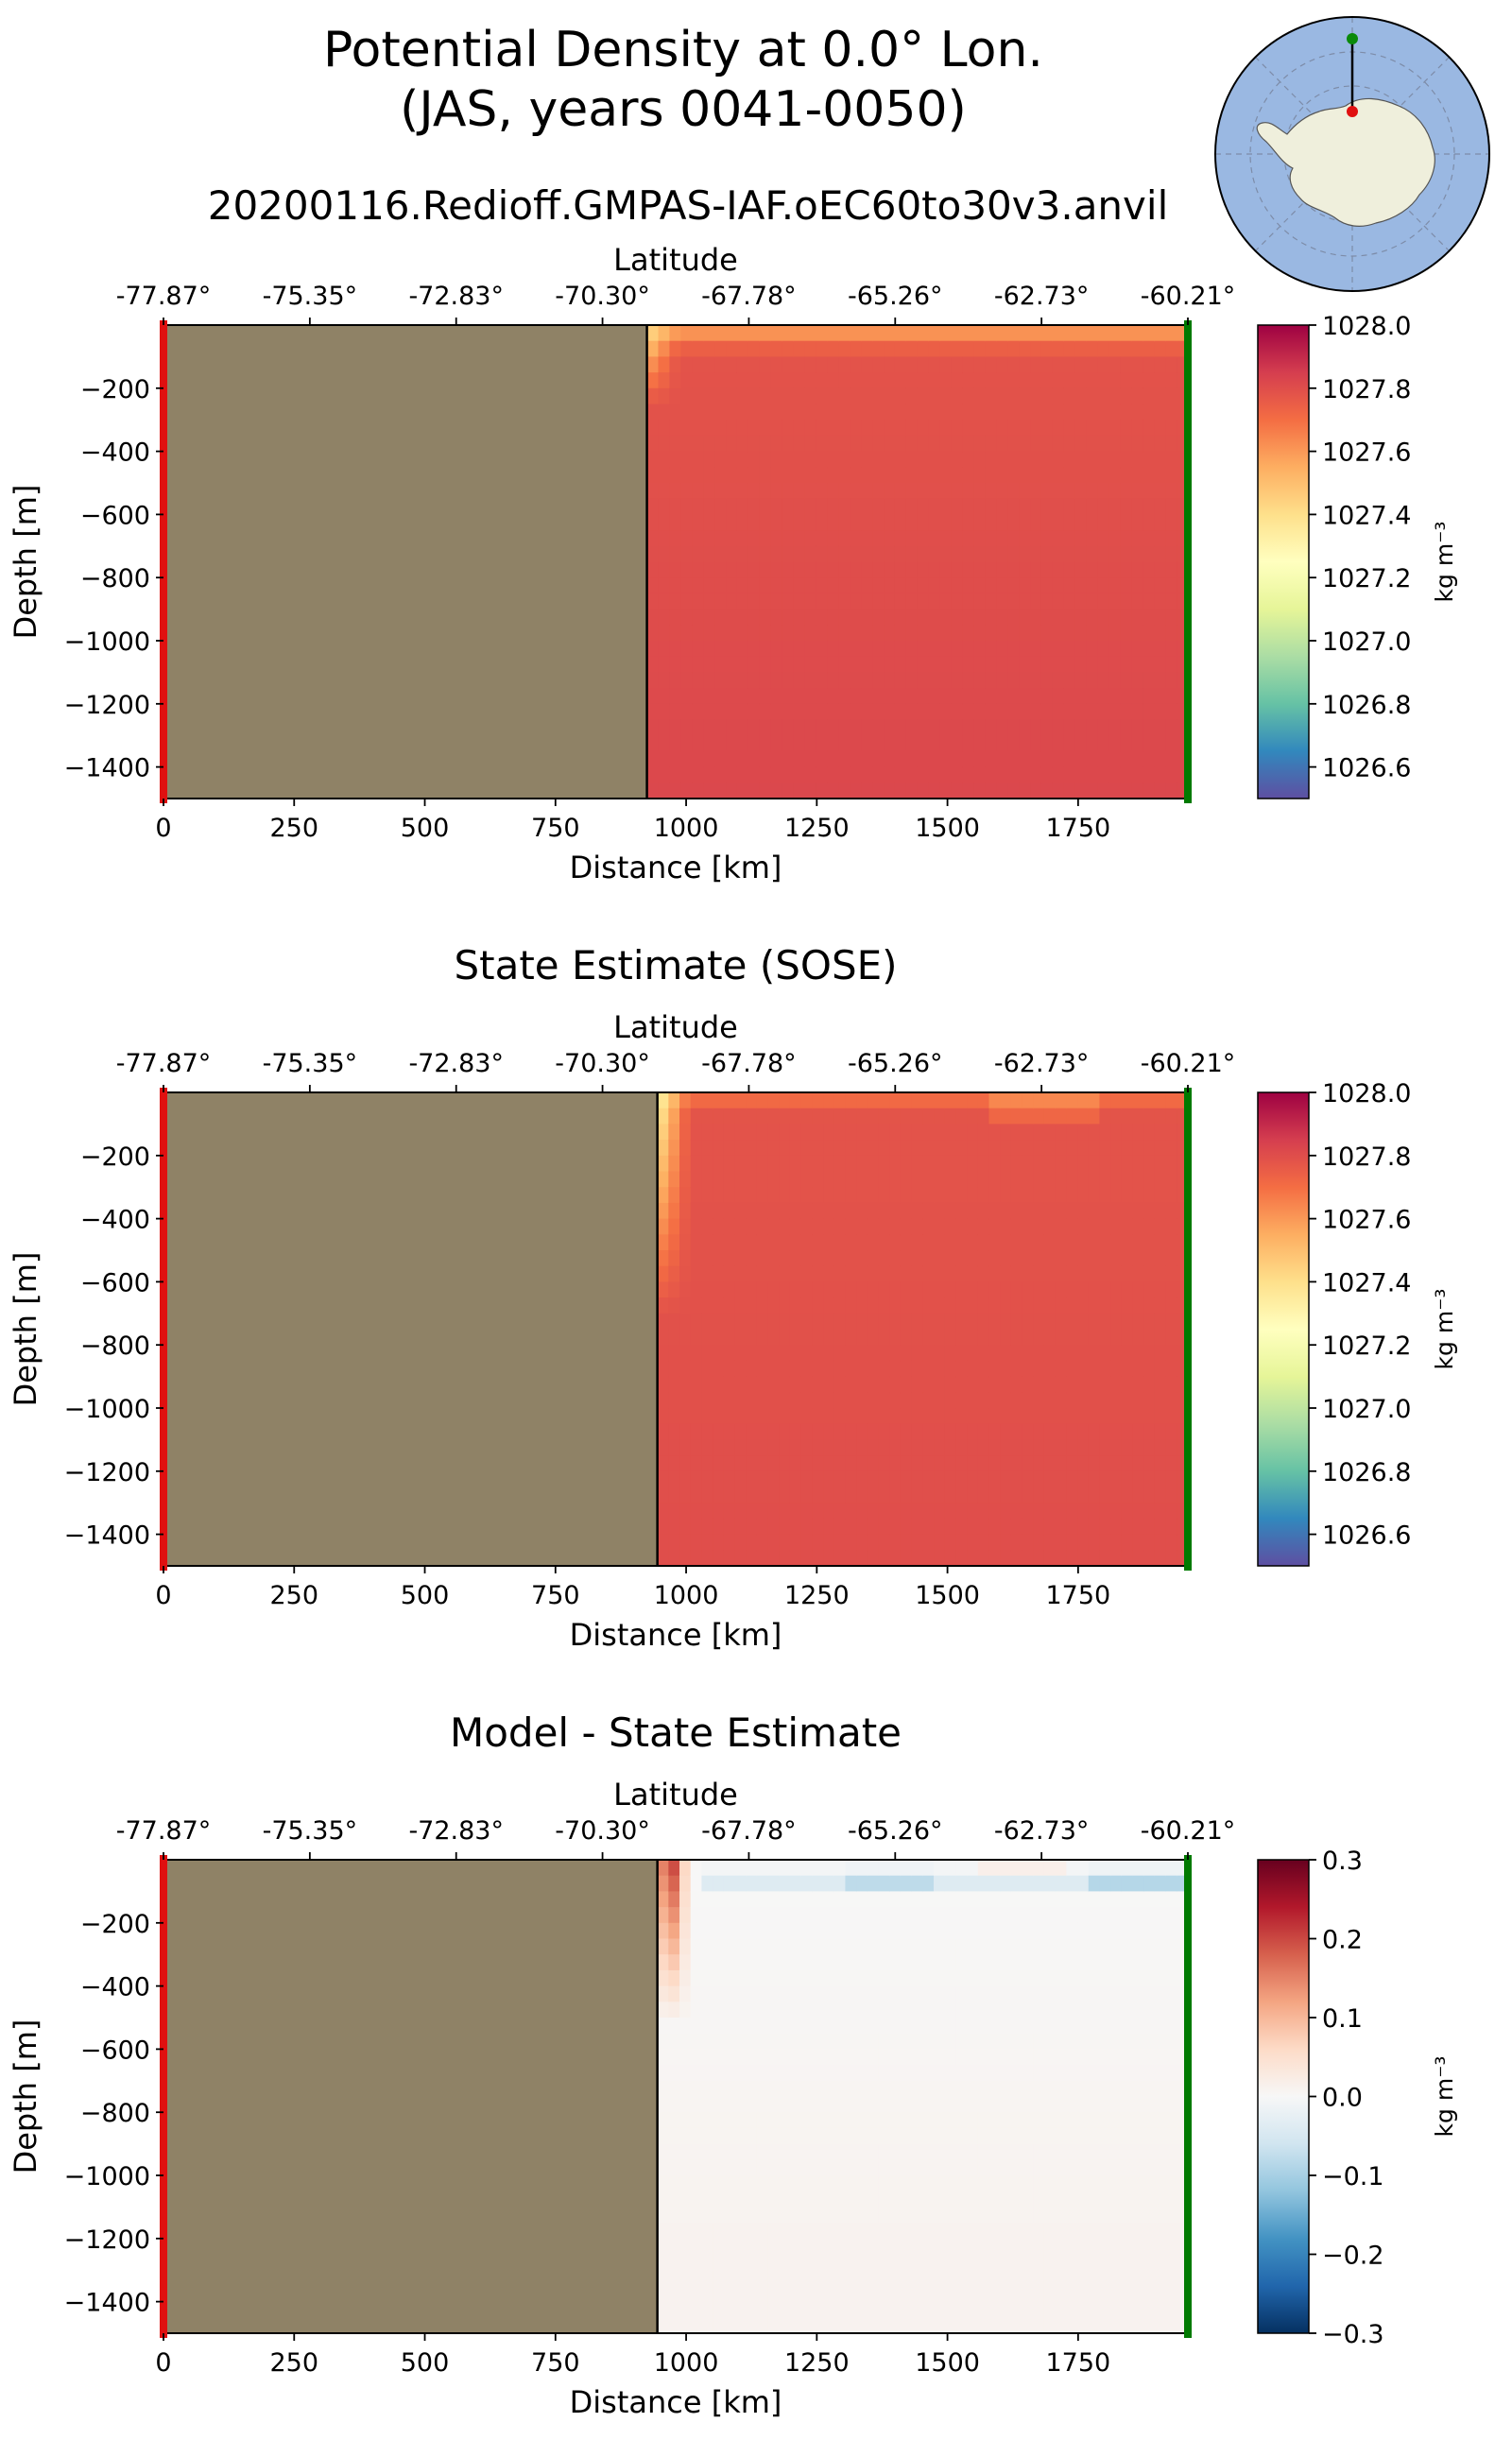 The width and height of the screenshot is (1512, 2457). What do you see at coordinates (1366, 578) in the screenshot?
I see `colorbar-tick-label: 1027.2` at bounding box center [1366, 578].